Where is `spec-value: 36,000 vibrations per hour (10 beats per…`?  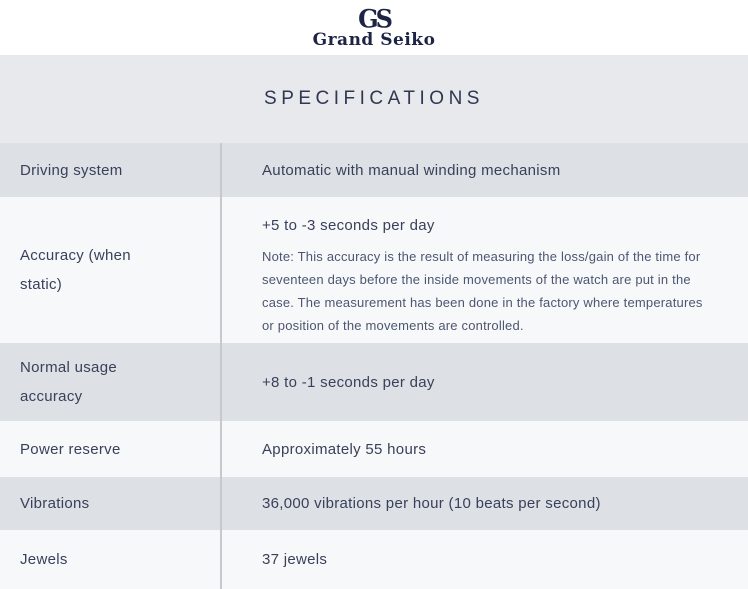
spec-value: 36,000 vibrations per hour (10 beats per… is located at coordinates (485, 503).